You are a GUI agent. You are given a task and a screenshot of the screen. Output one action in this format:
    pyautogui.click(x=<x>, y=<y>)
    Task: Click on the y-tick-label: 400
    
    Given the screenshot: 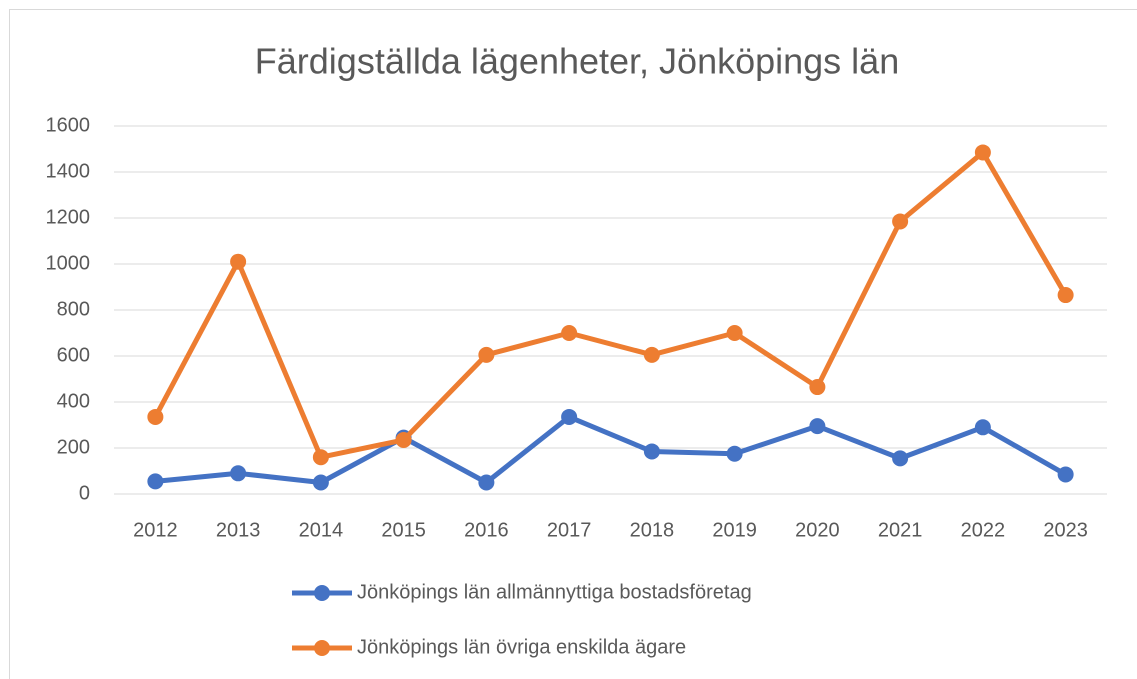 What is the action you would take?
    pyautogui.click(x=73, y=401)
    